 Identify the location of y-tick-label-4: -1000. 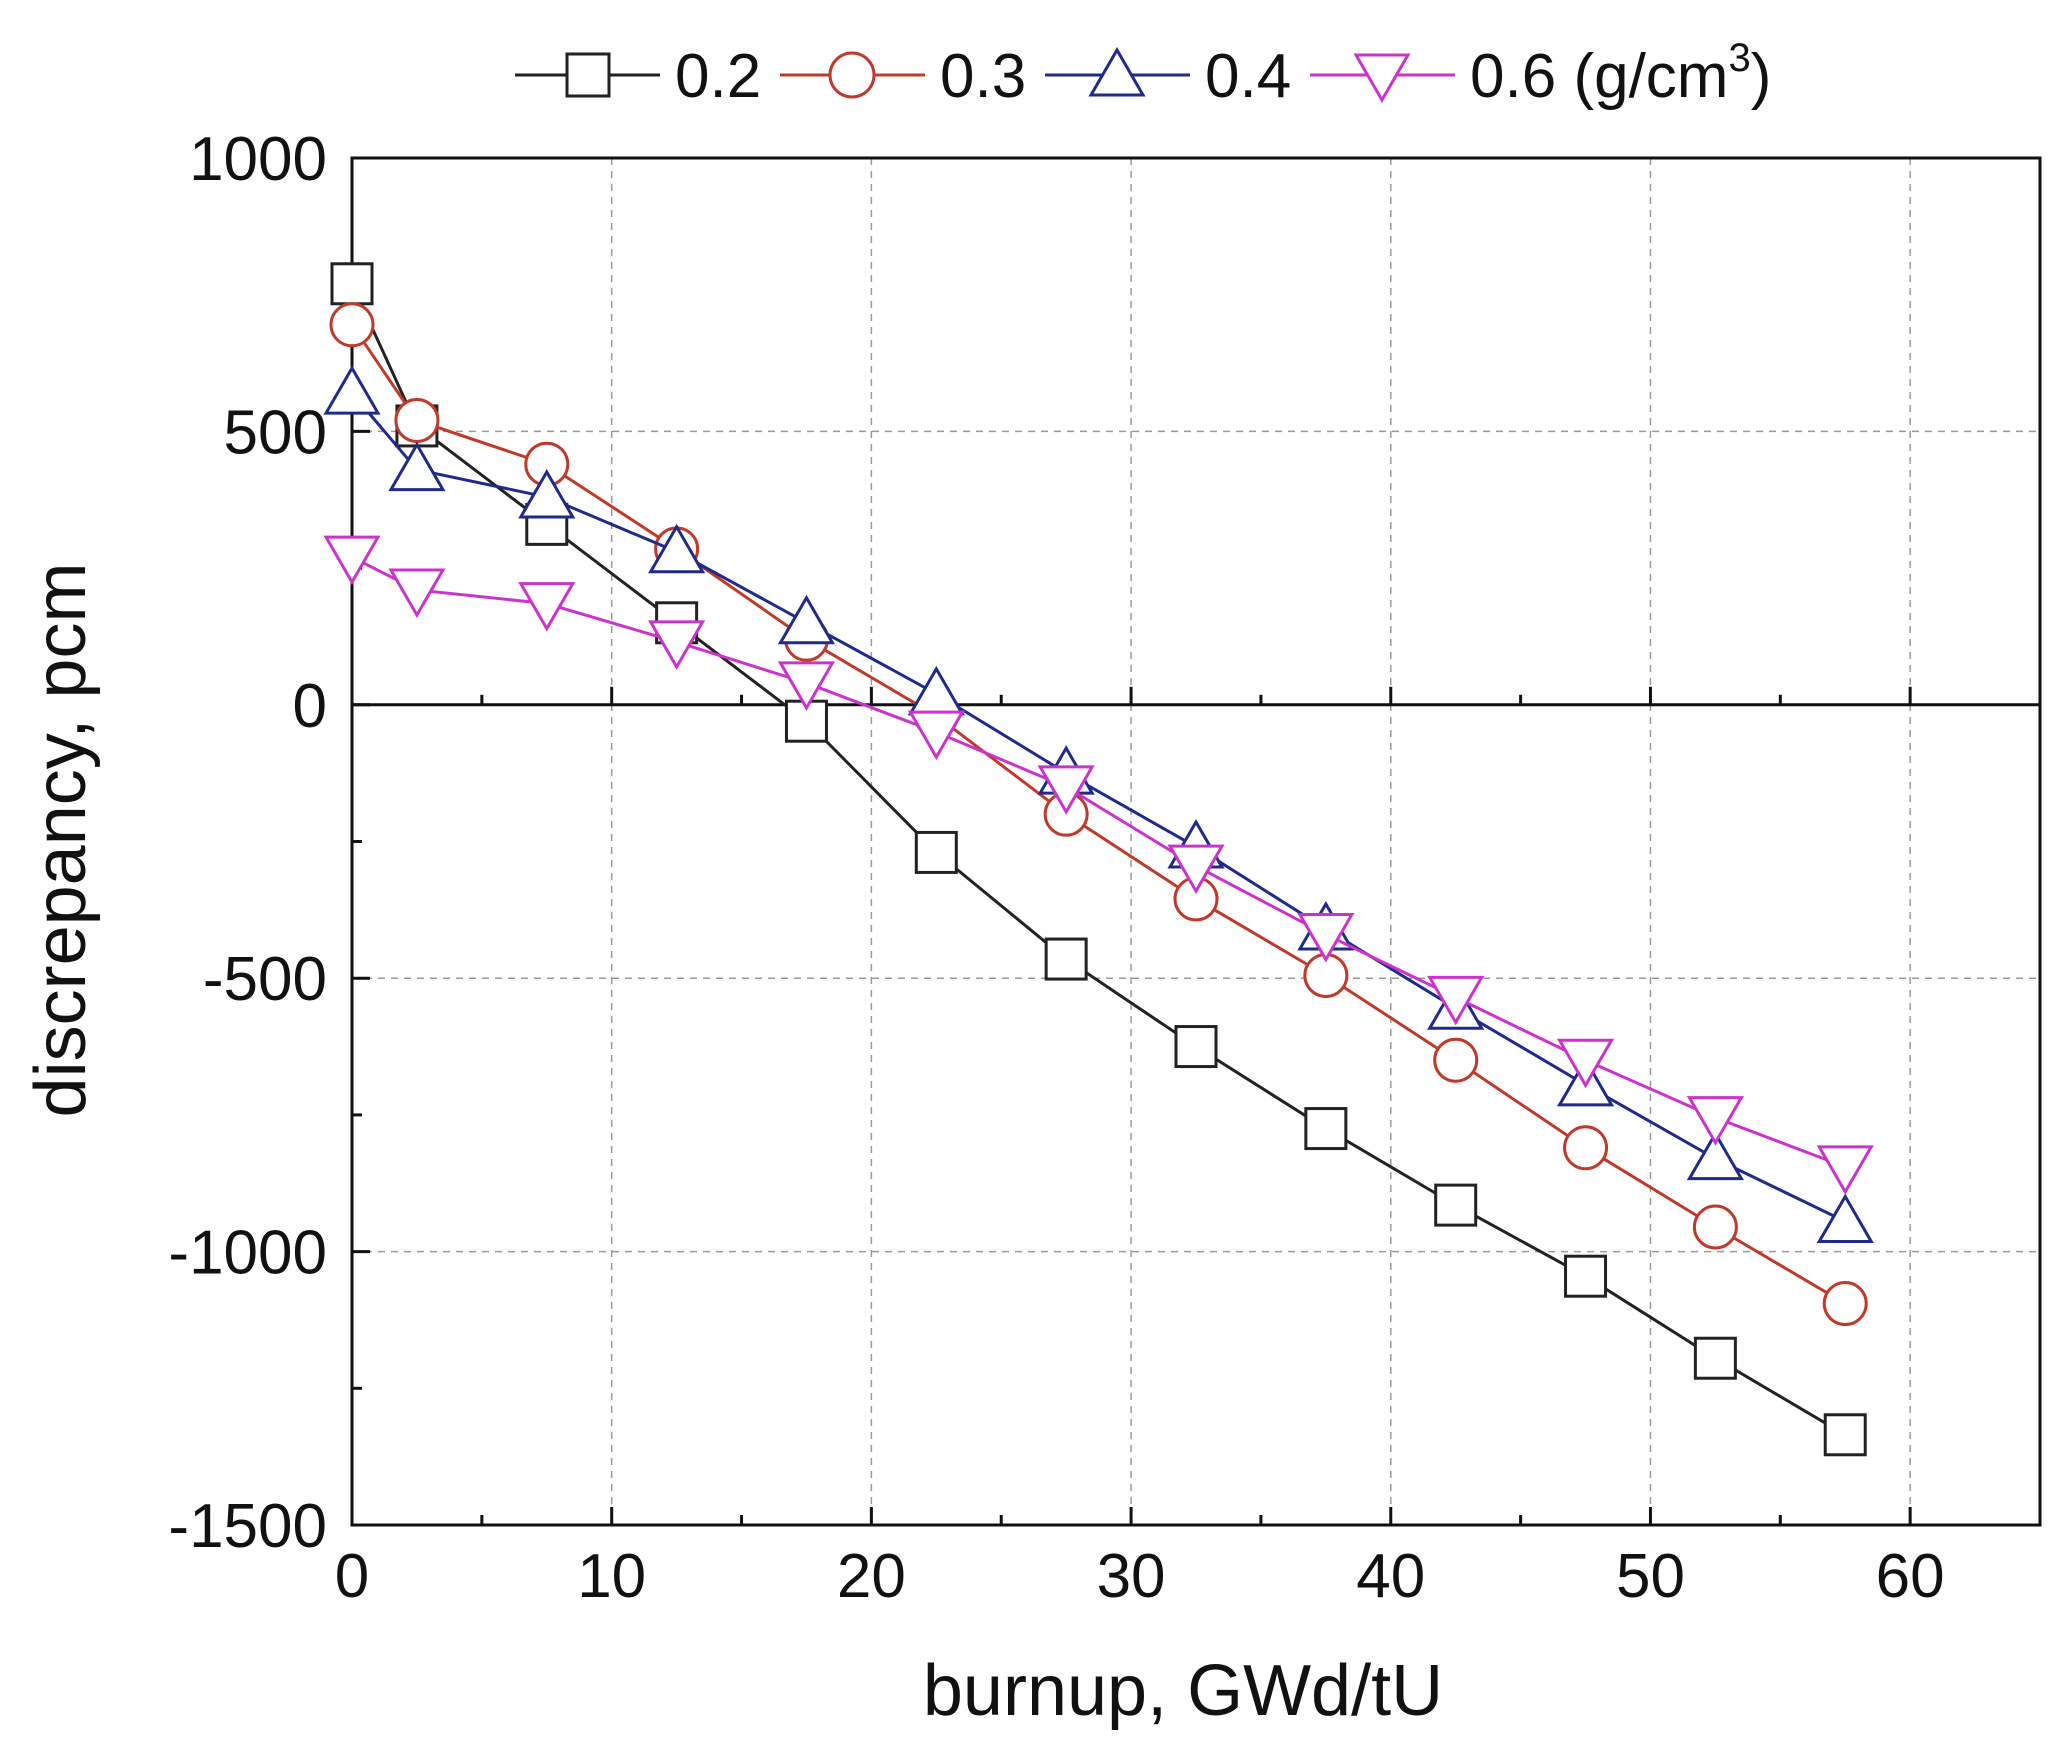
(247, 1253).